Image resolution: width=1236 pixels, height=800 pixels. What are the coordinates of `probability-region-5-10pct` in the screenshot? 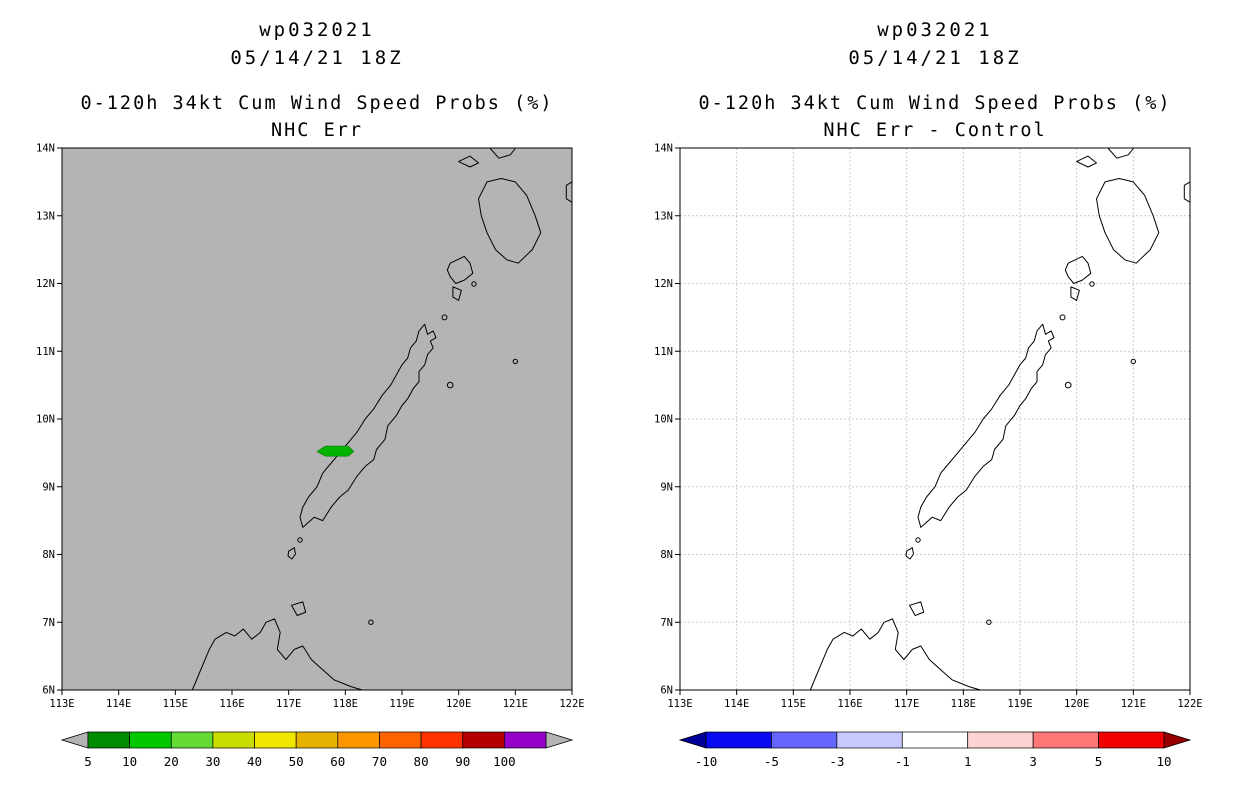 It's located at (335, 451).